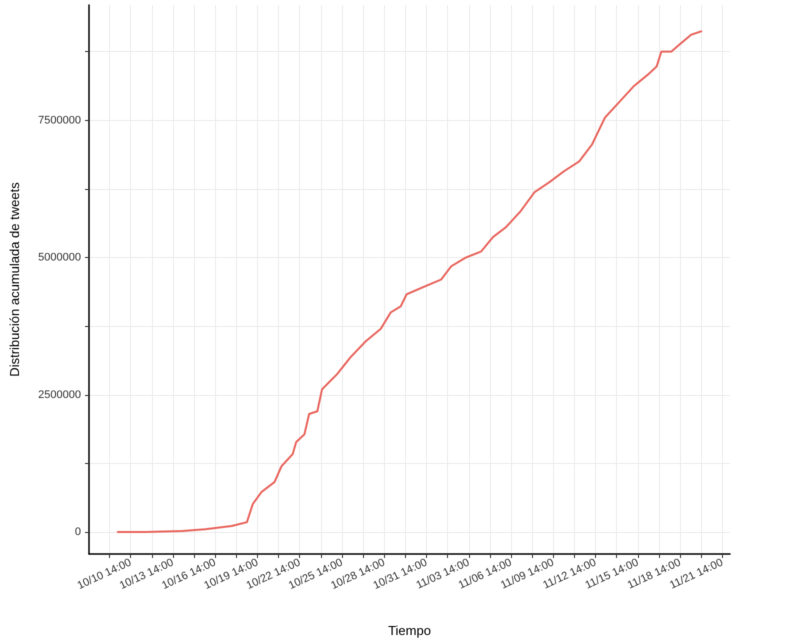  I want to click on y-tick-label: 2500000, so click(59, 394).